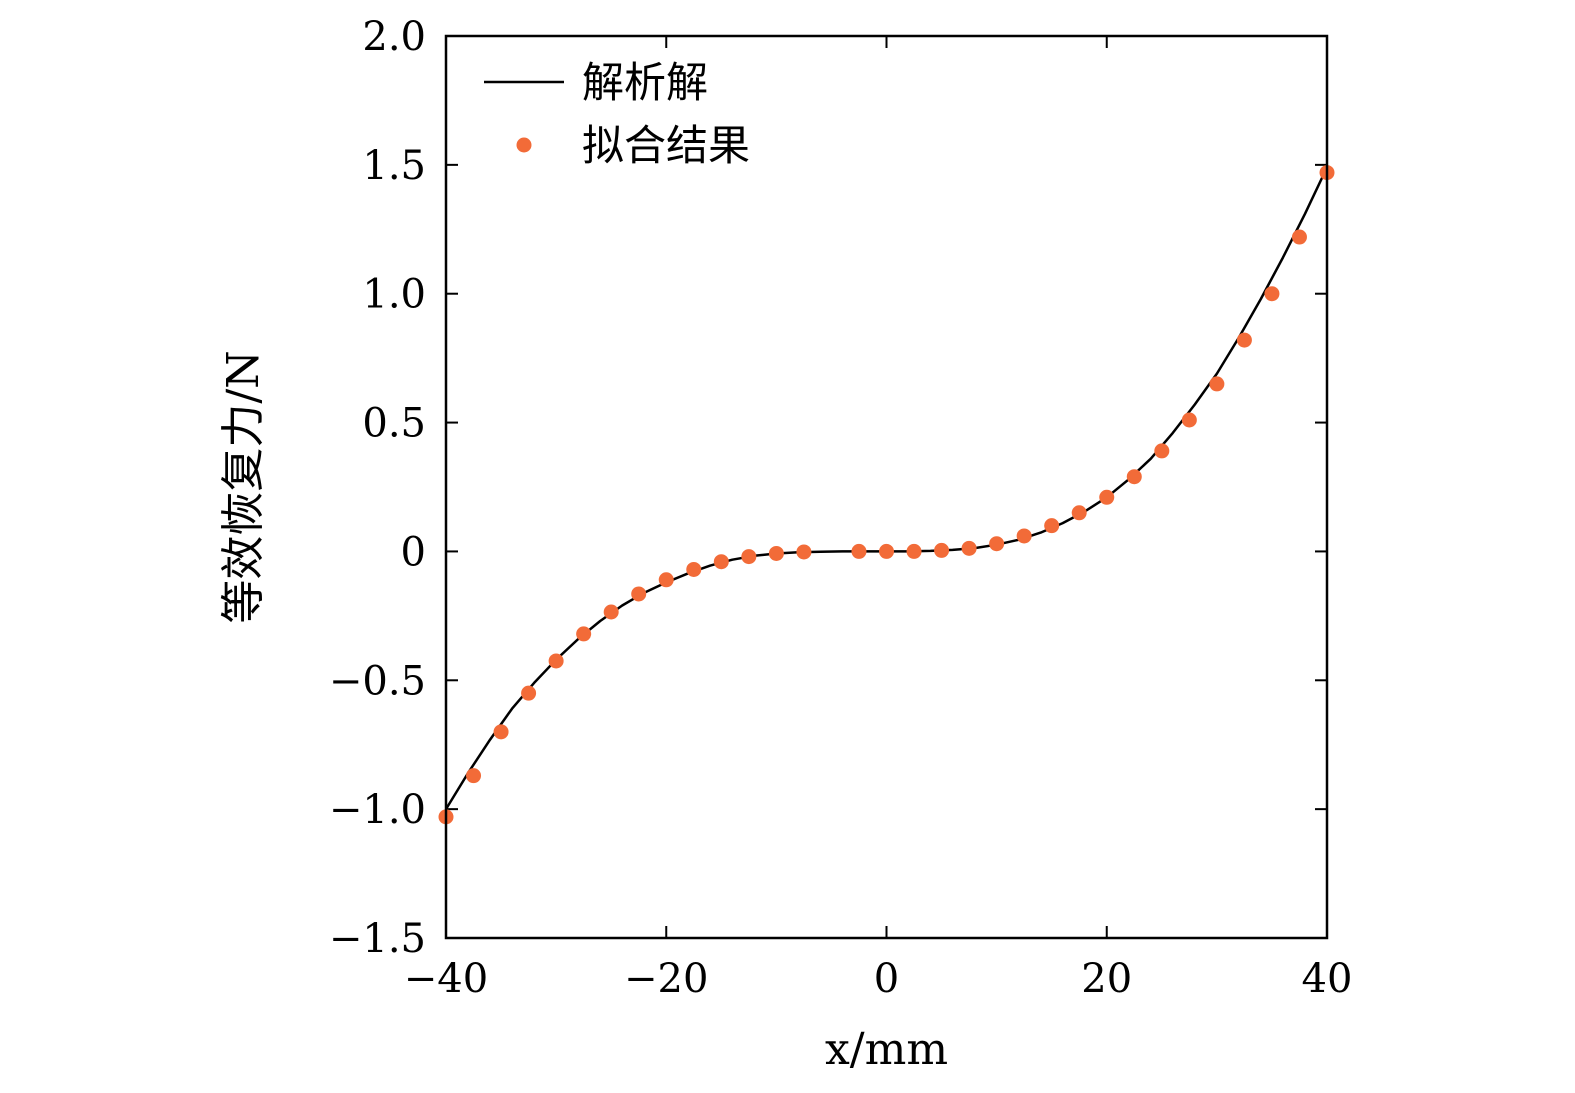 The height and width of the screenshot is (1093, 1575). I want to click on y-tick-label: −1.0, so click(377, 810).